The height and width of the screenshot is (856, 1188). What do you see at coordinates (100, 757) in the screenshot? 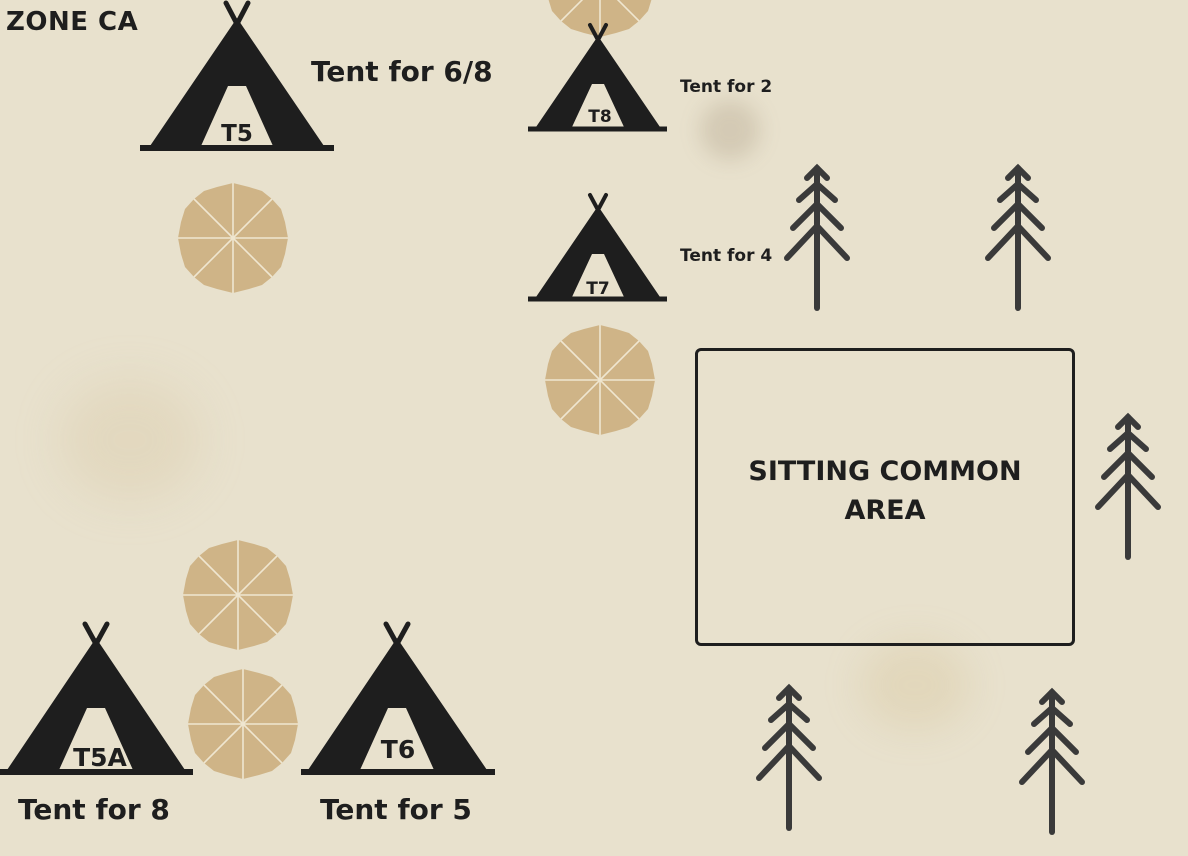
I see `tent-code-label: T5A` at bounding box center [100, 757].